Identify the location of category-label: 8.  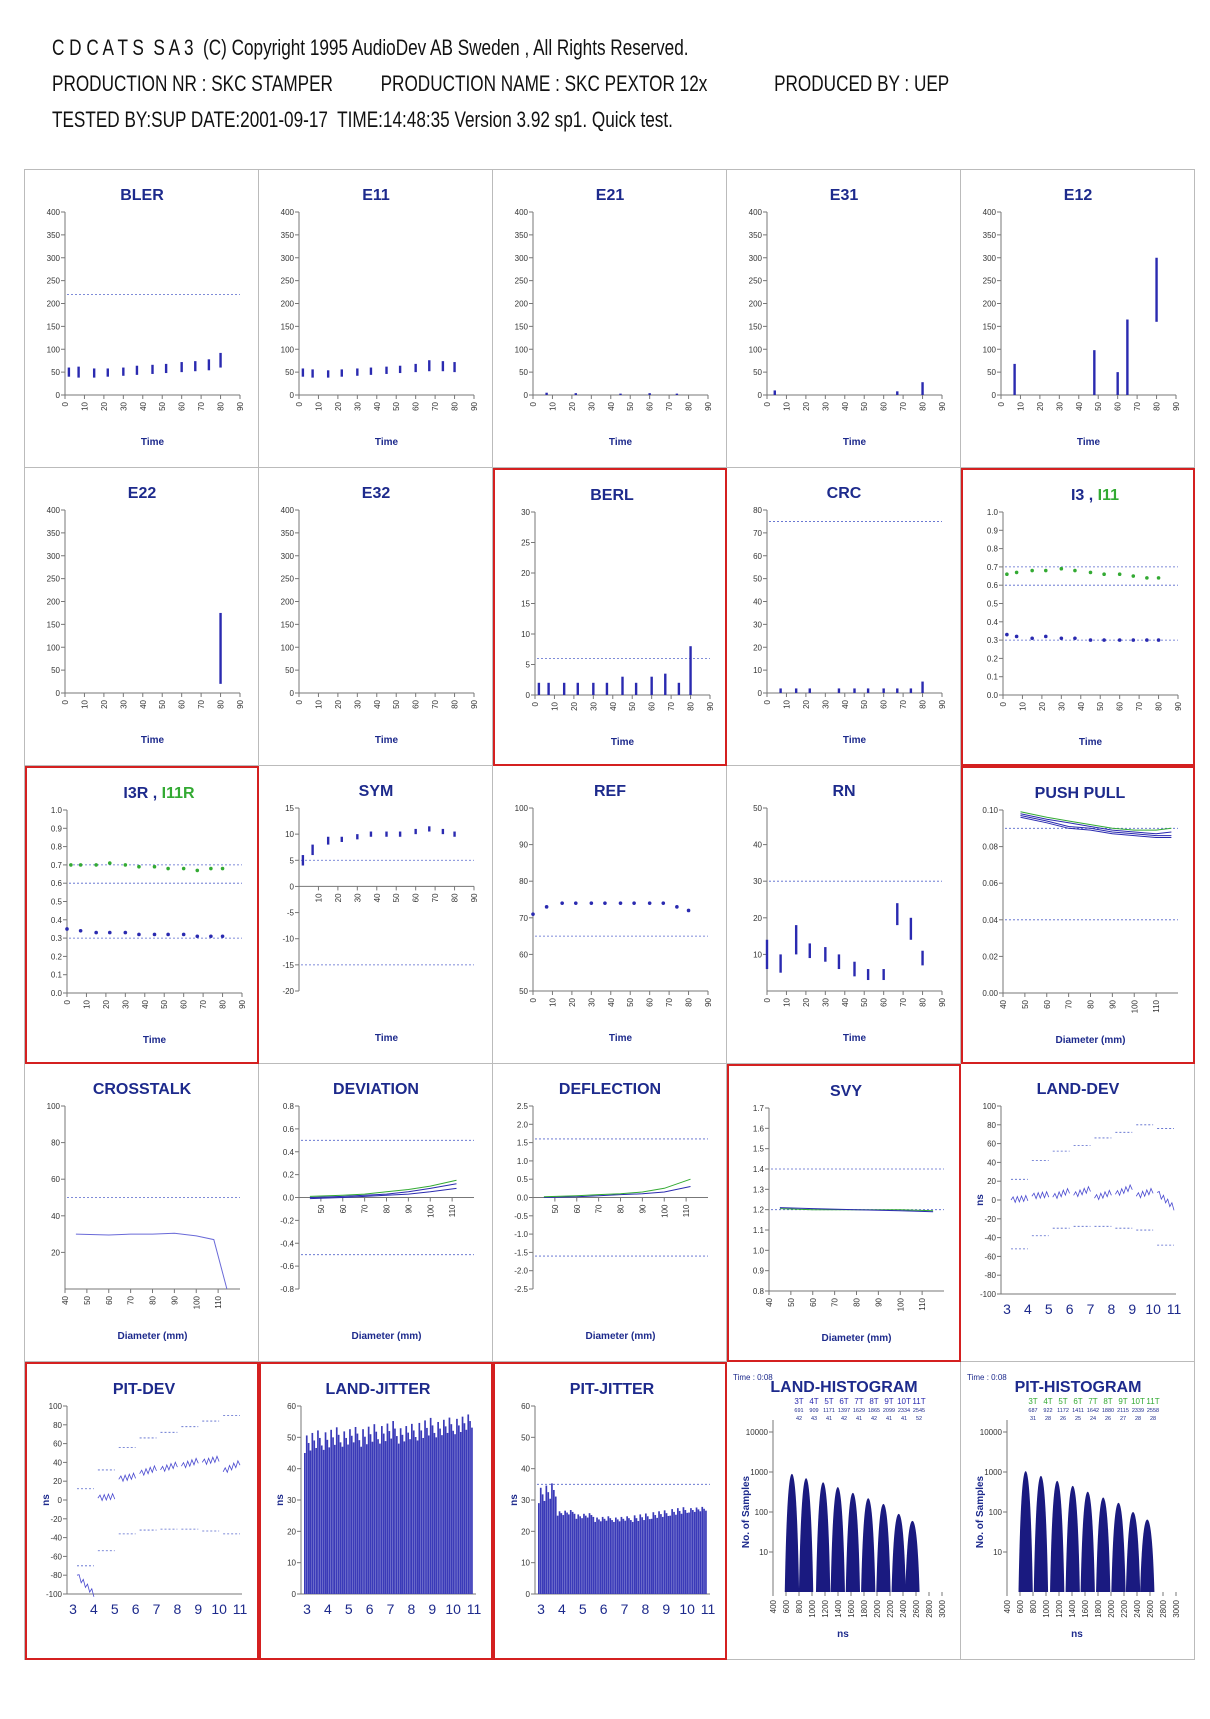
(411, 1609).